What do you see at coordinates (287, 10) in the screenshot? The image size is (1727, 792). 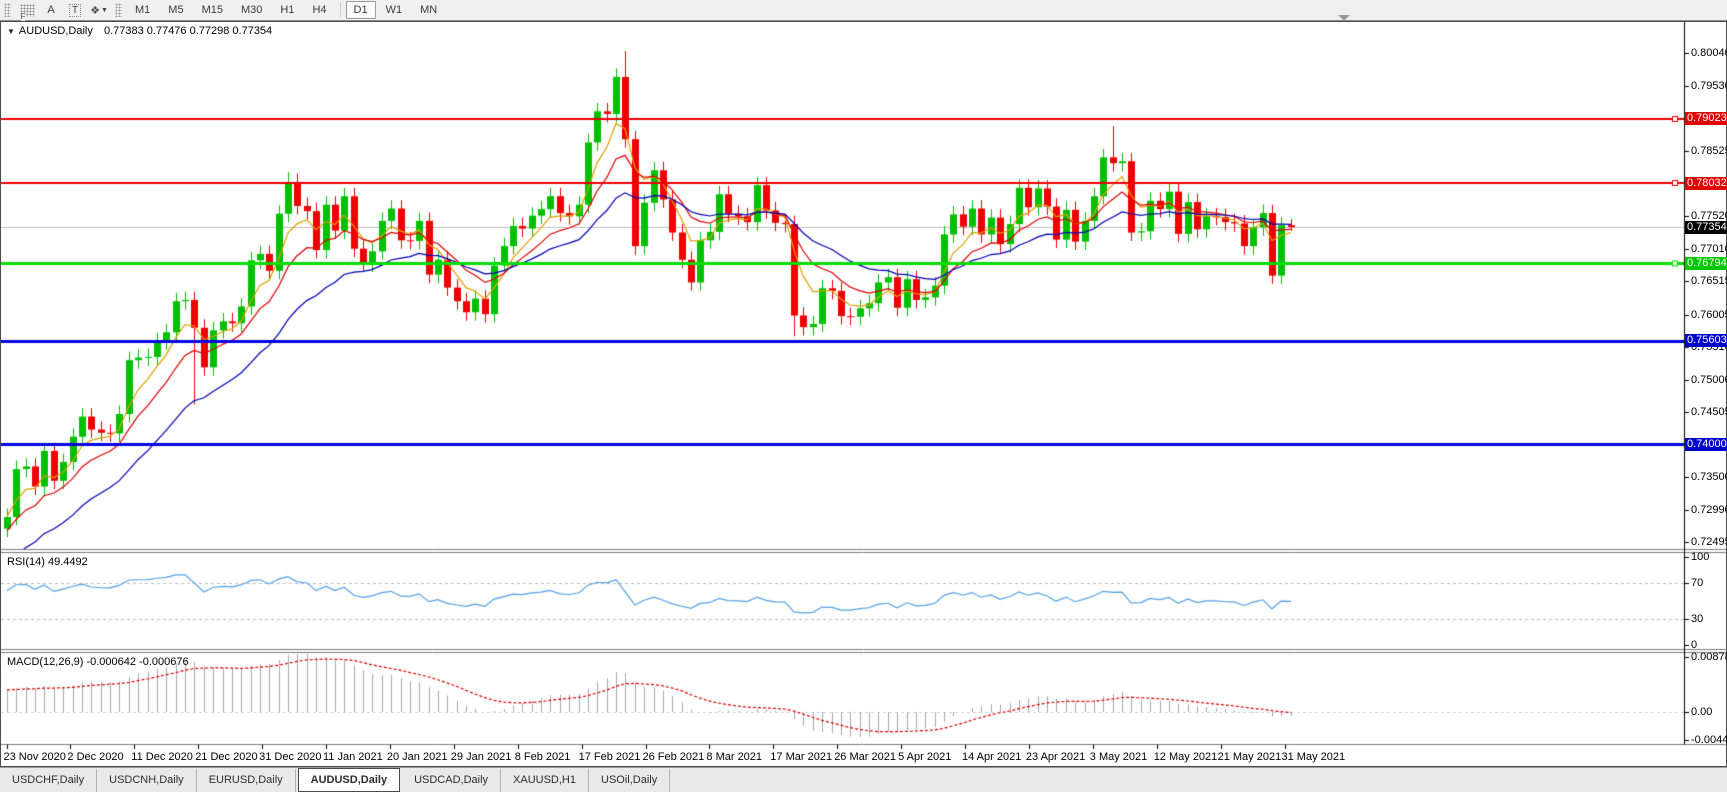 I see `timeframe-h1-button: H1` at bounding box center [287, 10].